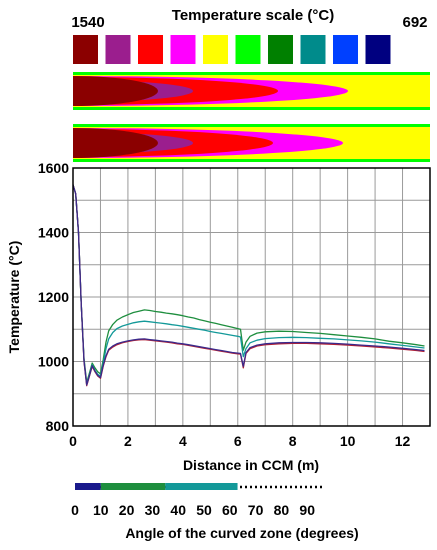 Image resolution: width=437 pixels, height=550 pixels. What do you see at coordinates (73, 441) in the screenshot?
I see `x-tick-label: 0` at bounding box center [73, 441].